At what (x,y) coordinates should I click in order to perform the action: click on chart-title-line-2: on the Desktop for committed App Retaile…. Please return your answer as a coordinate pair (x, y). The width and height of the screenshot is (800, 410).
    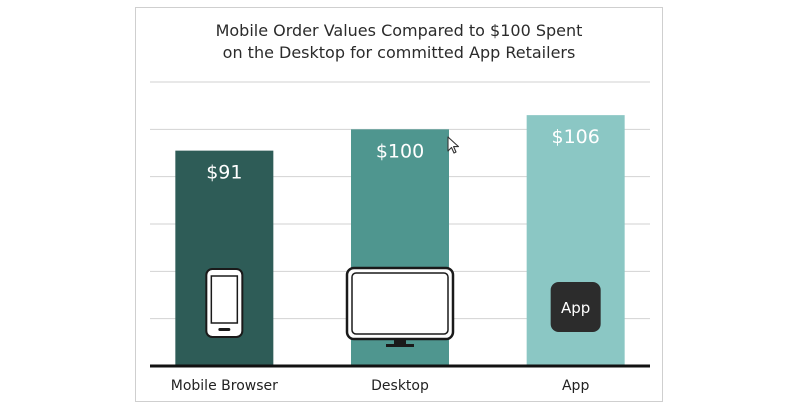
    Looking at the image, I should click on (399, 52).